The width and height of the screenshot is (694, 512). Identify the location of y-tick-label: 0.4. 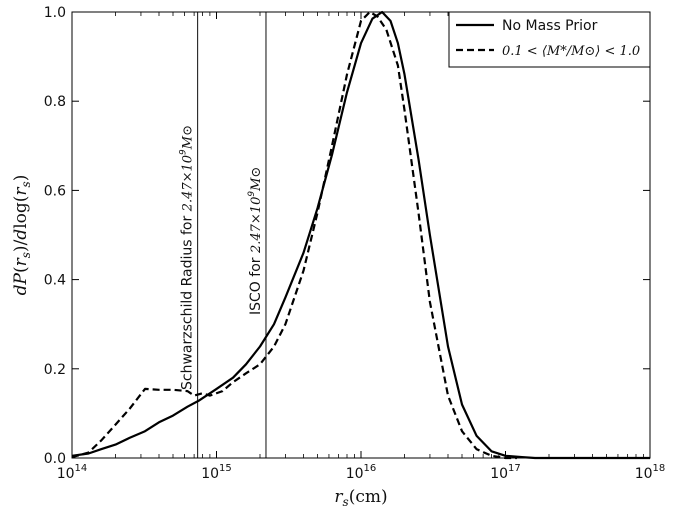
(55, 281).